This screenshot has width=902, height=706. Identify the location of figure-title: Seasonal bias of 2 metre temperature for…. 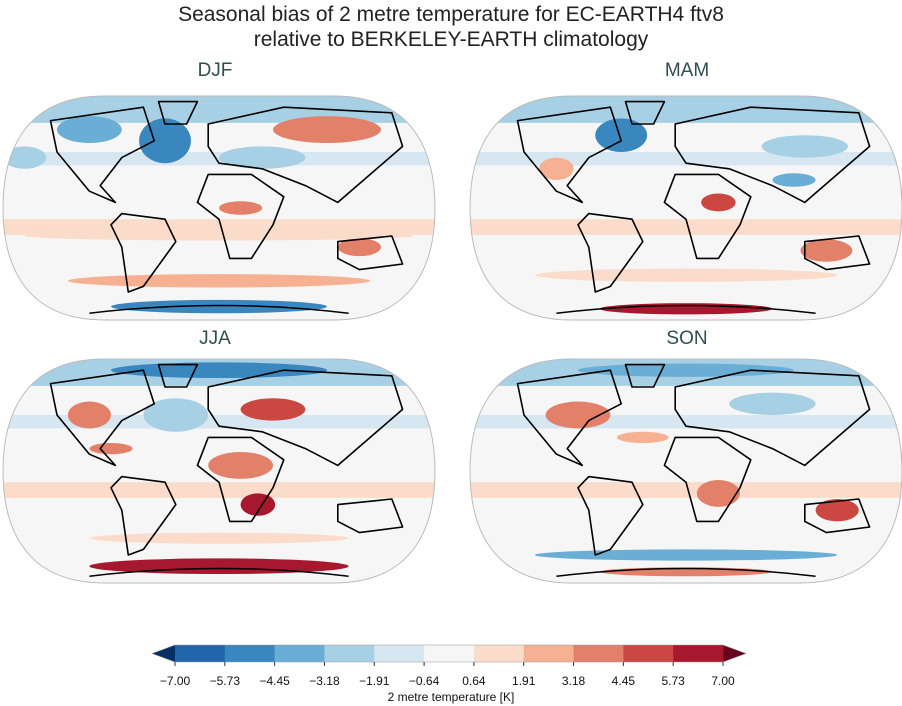
(451, 27).